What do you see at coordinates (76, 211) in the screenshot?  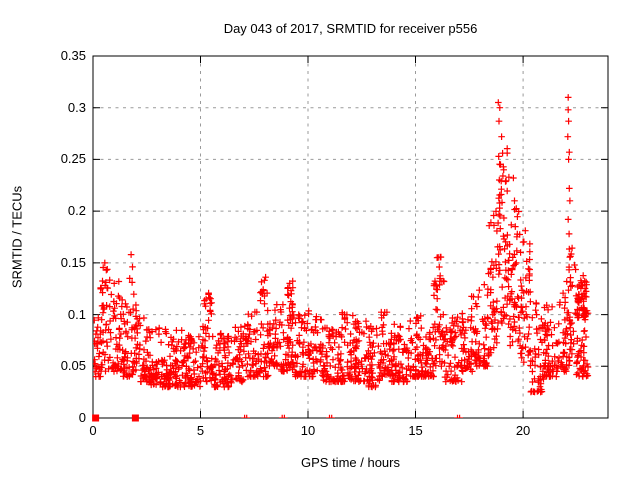 I see `y-tick-label: 0.2` at bounding box center [76, 211].